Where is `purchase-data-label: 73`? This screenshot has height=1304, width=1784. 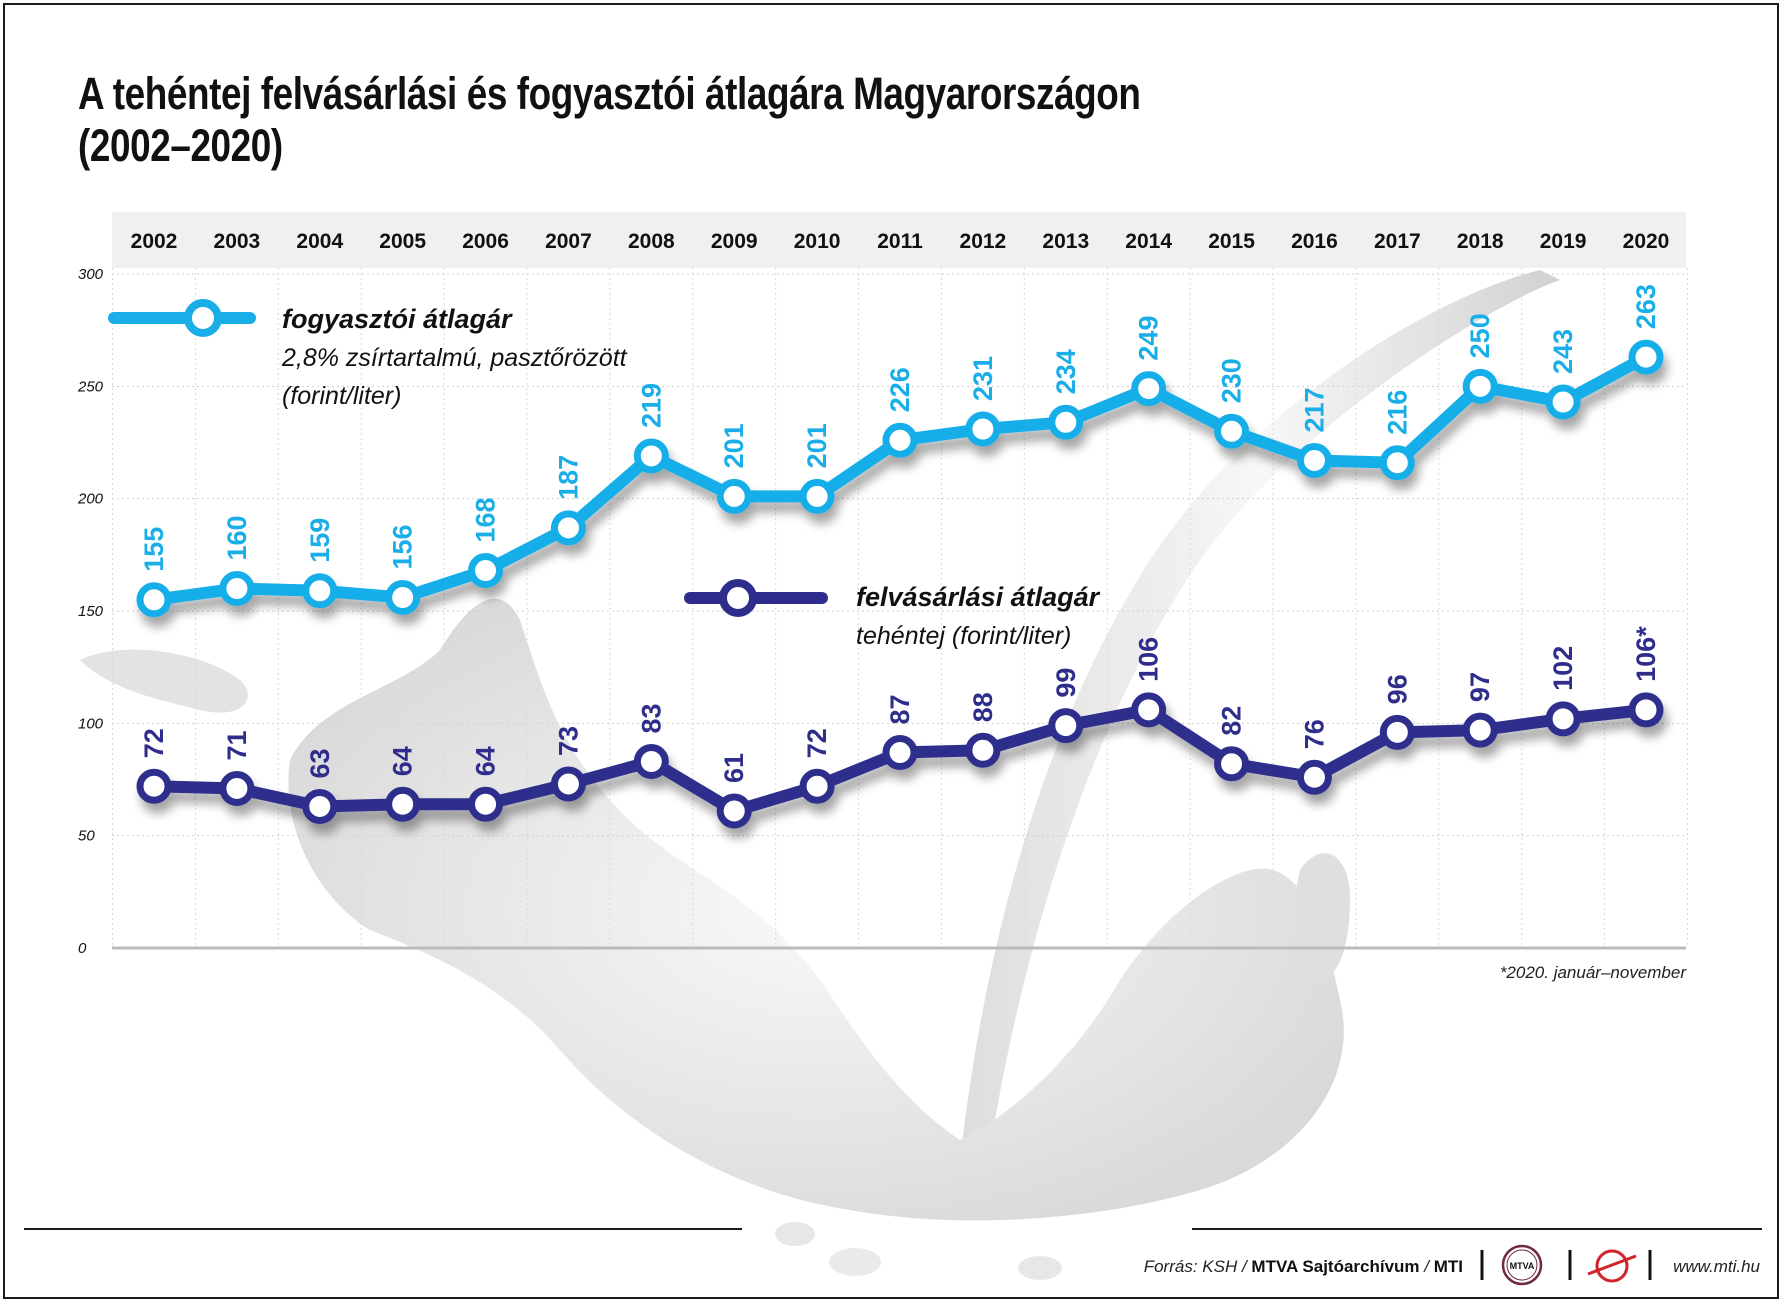 purchase-data-label: 73 is located at coordinates (568, 741).